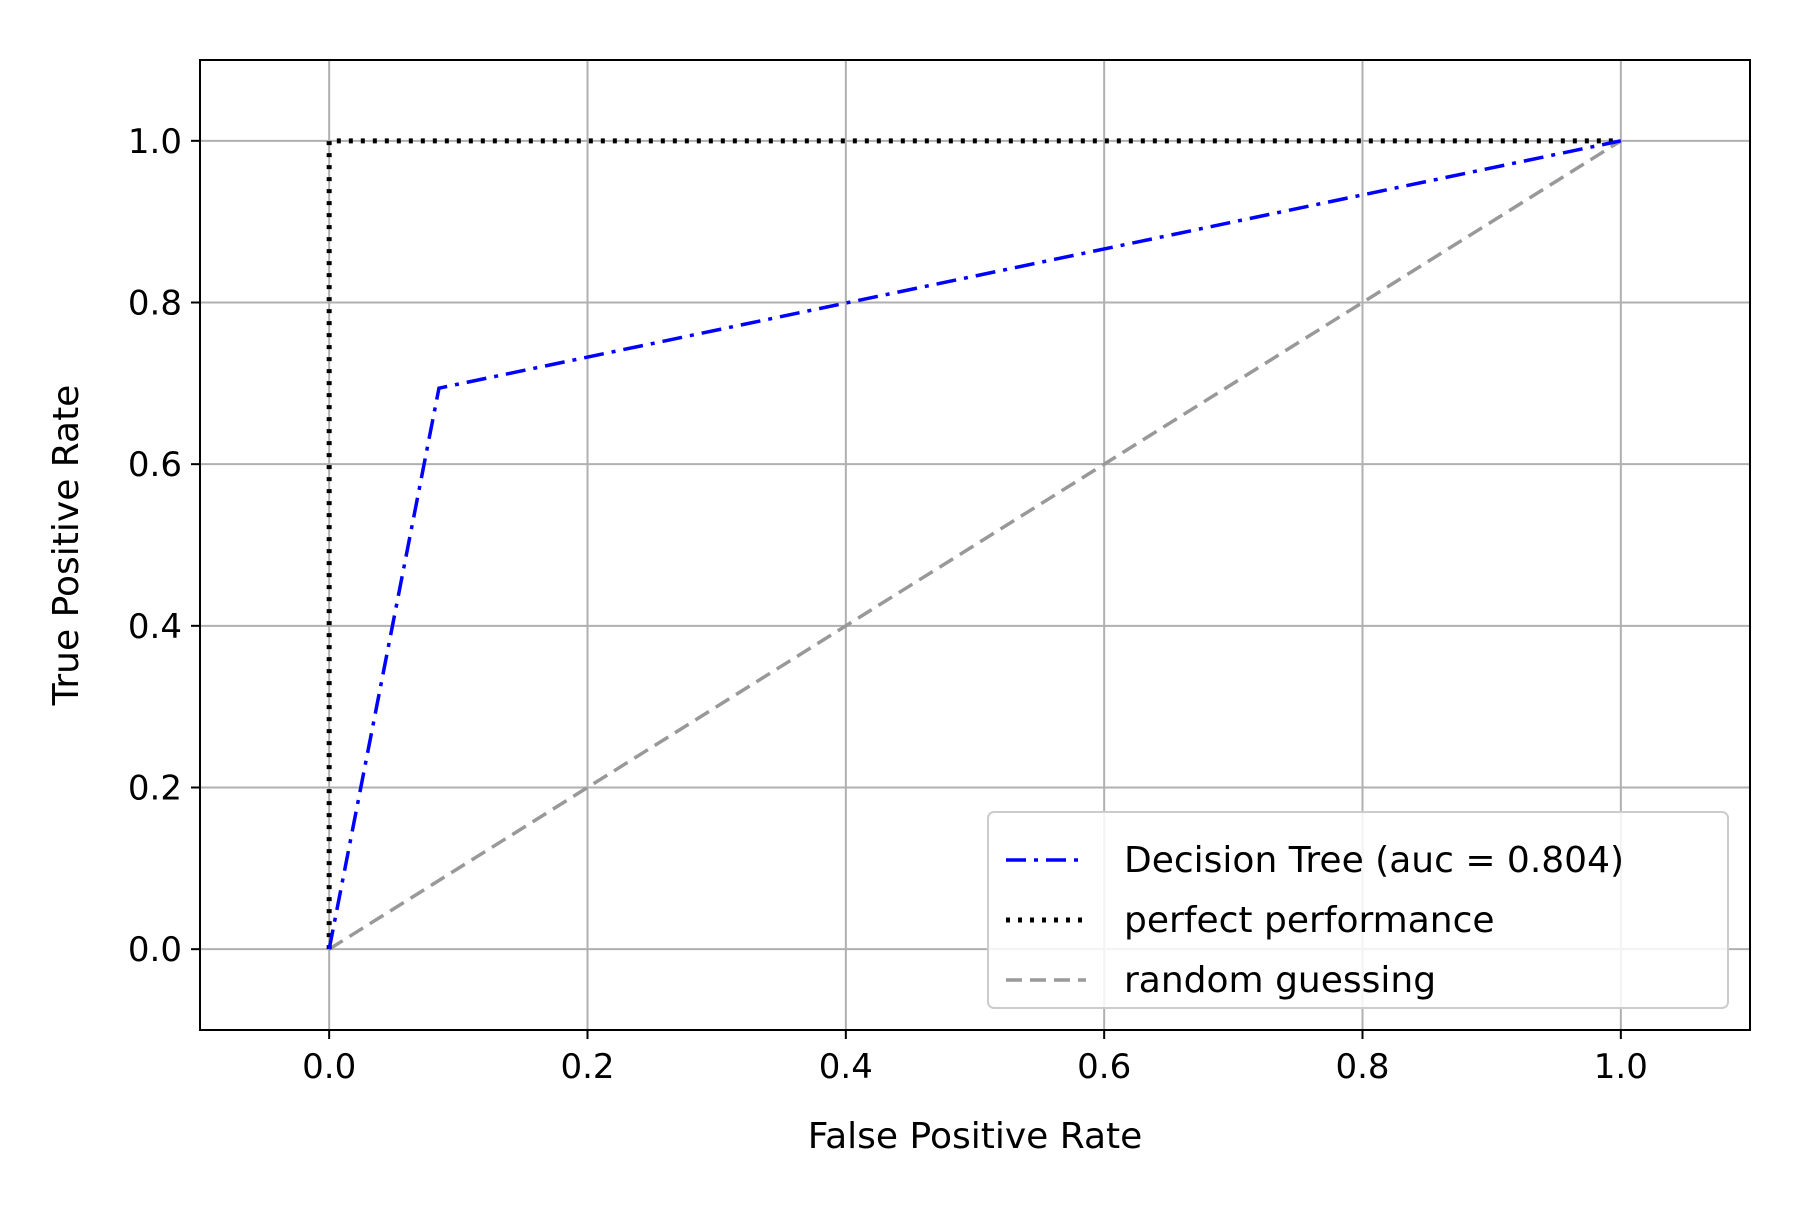  Describe the element at coordinates (587, 1067) in the screenshot. I see `x-tick-label: 0.2` at that location.